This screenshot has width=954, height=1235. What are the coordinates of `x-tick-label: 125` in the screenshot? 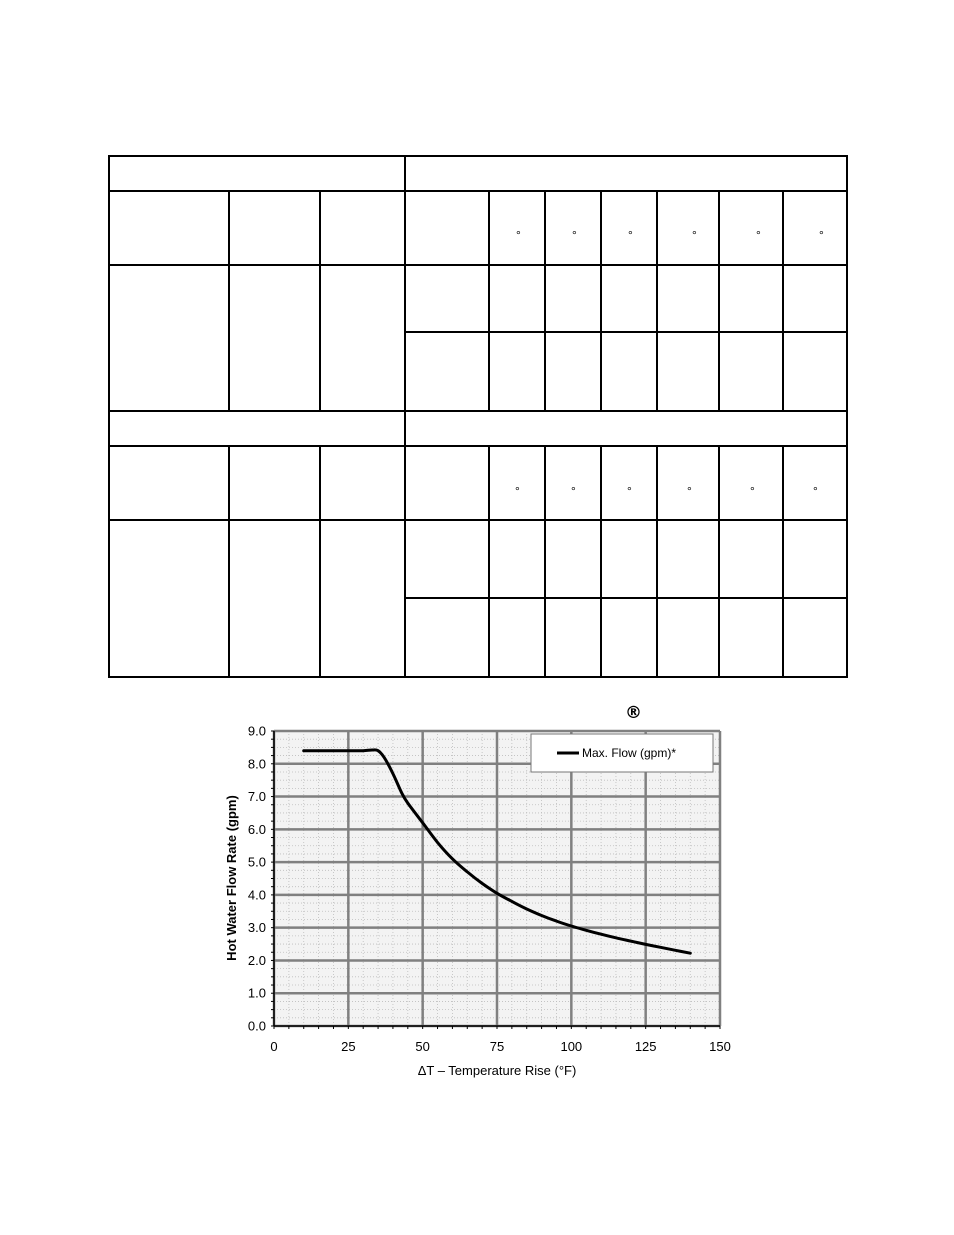 It's located at (646, 1046).